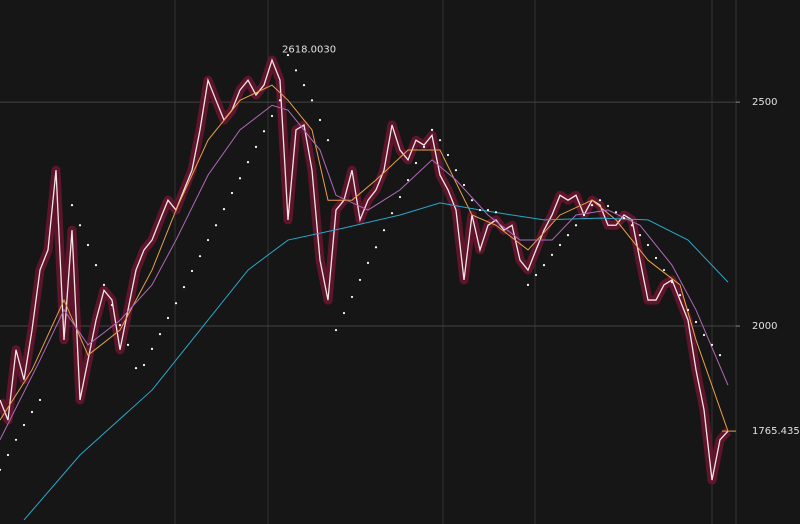 This screenshot has height=524, width=800. I want to click on max-label: 2618.0030, so click(309, 49).